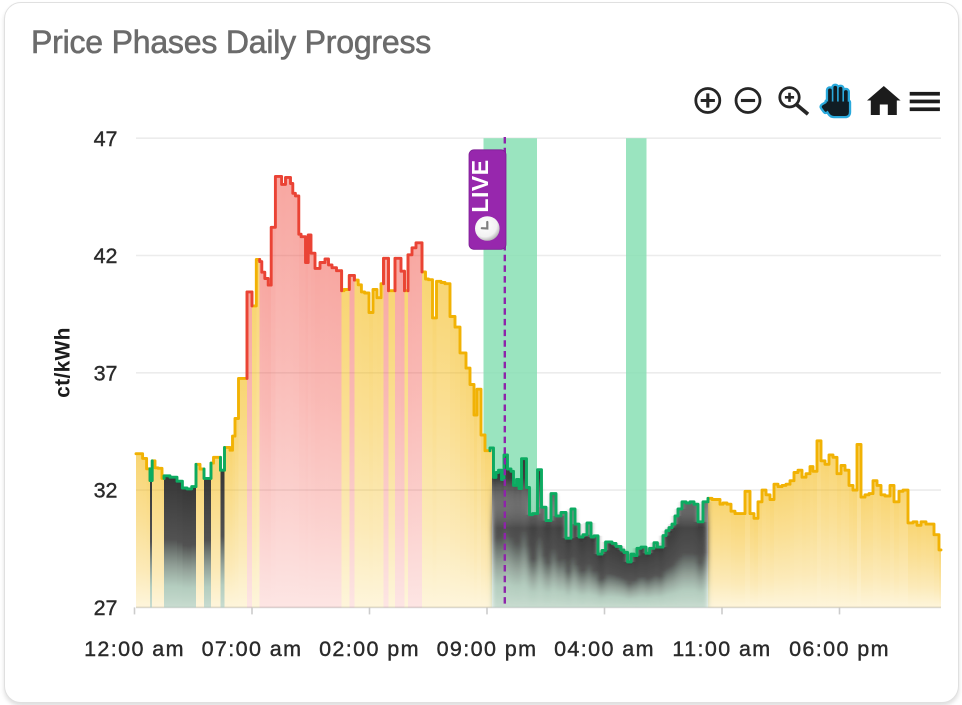  I want to click on svg-text: 07:00 am, so click(252, 649).